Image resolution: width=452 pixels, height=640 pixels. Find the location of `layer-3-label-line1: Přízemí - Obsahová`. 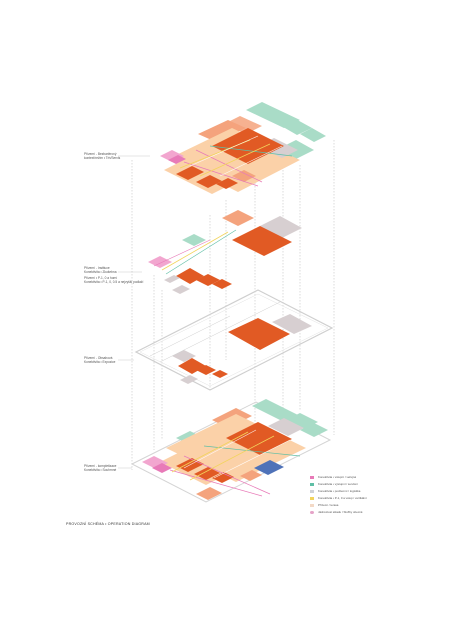

layer-3-label-line1: Přízemí - Obsahová is located at coordinates (98, 358).